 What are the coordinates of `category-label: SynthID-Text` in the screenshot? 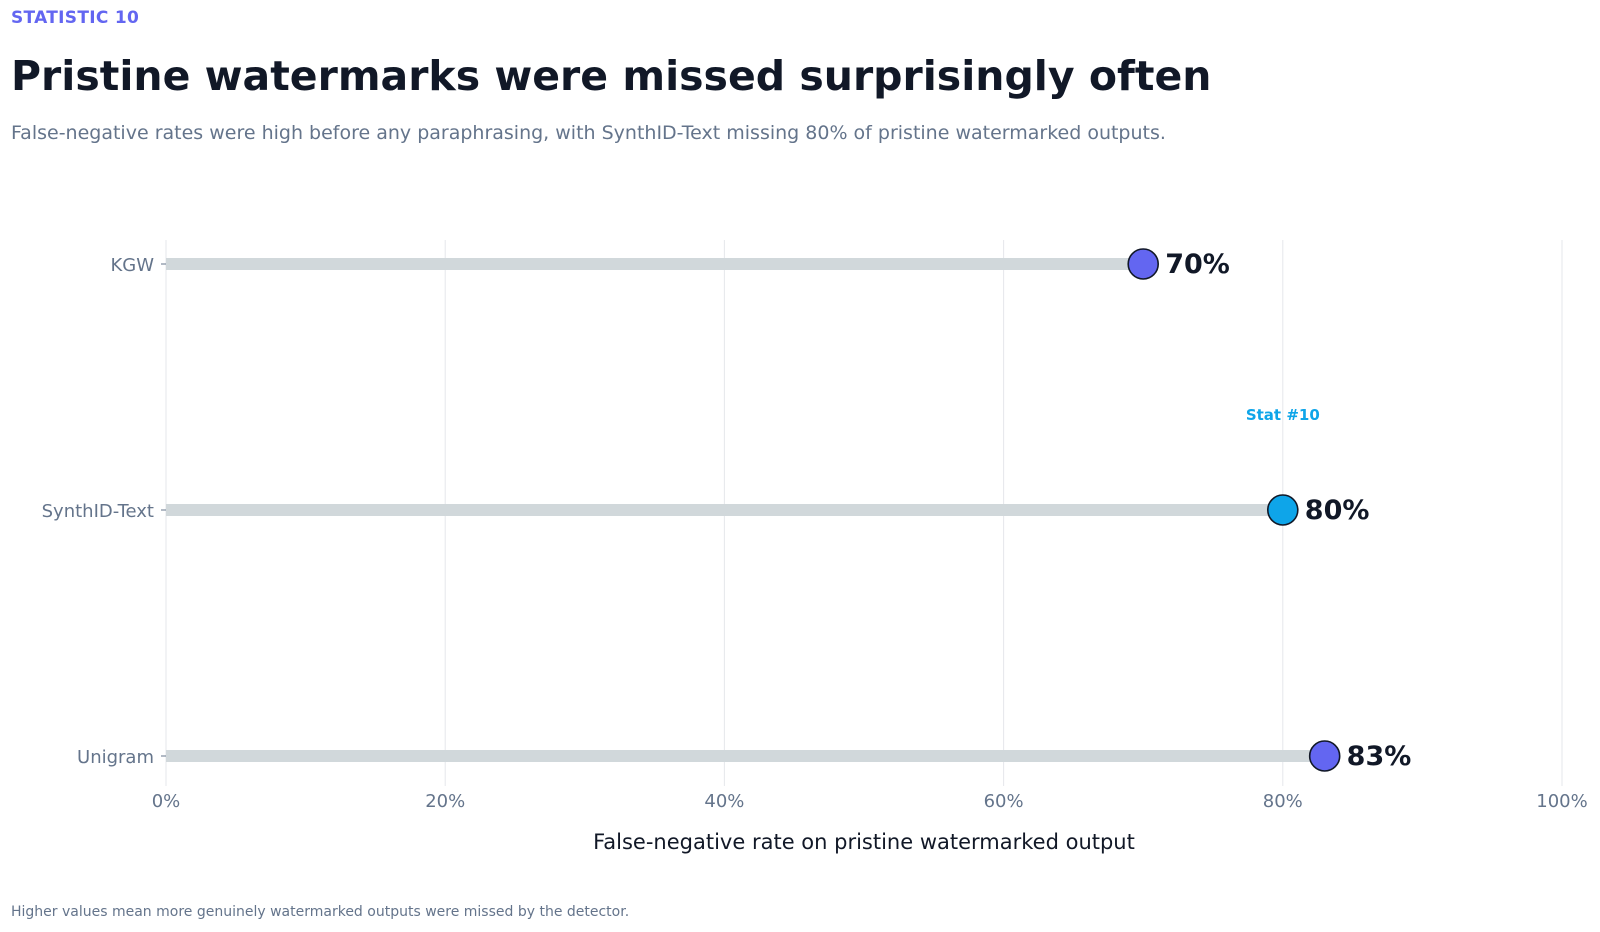 It's located at (98, 511).